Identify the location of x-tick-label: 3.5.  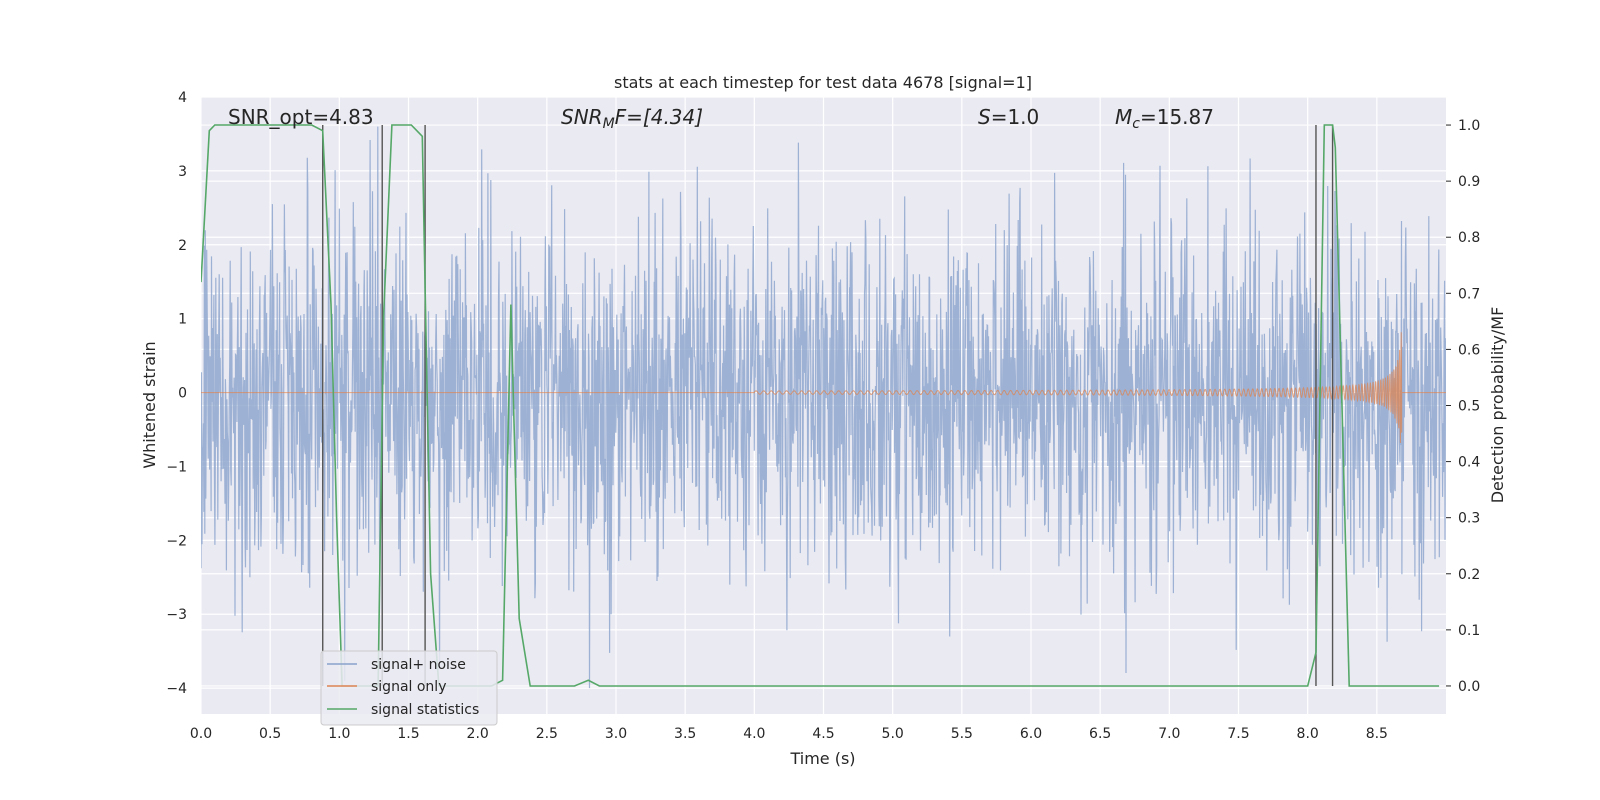
(685, 734).